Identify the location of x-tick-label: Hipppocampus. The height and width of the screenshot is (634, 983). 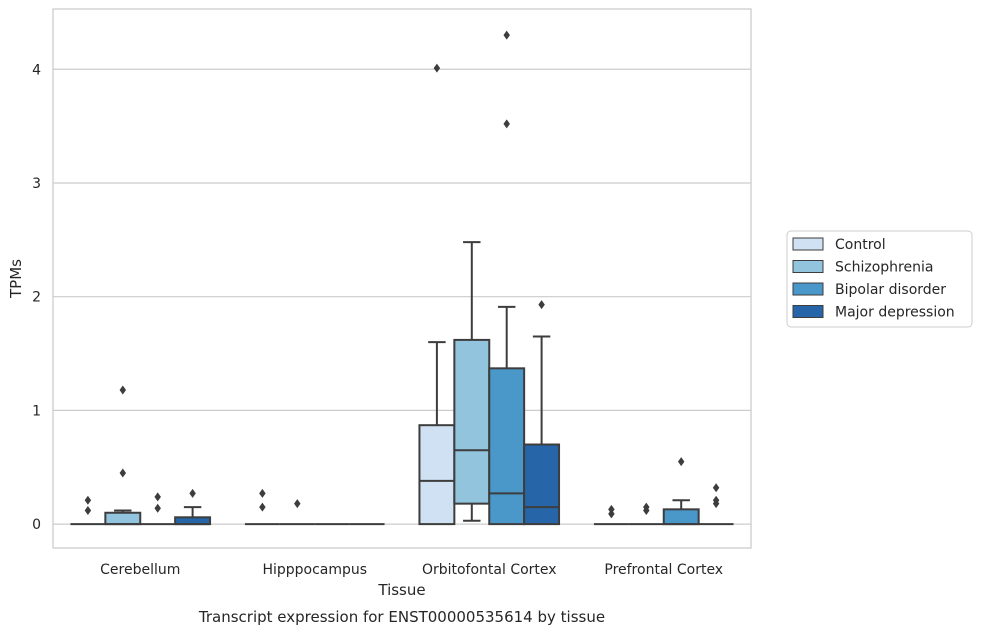
(314, 570).